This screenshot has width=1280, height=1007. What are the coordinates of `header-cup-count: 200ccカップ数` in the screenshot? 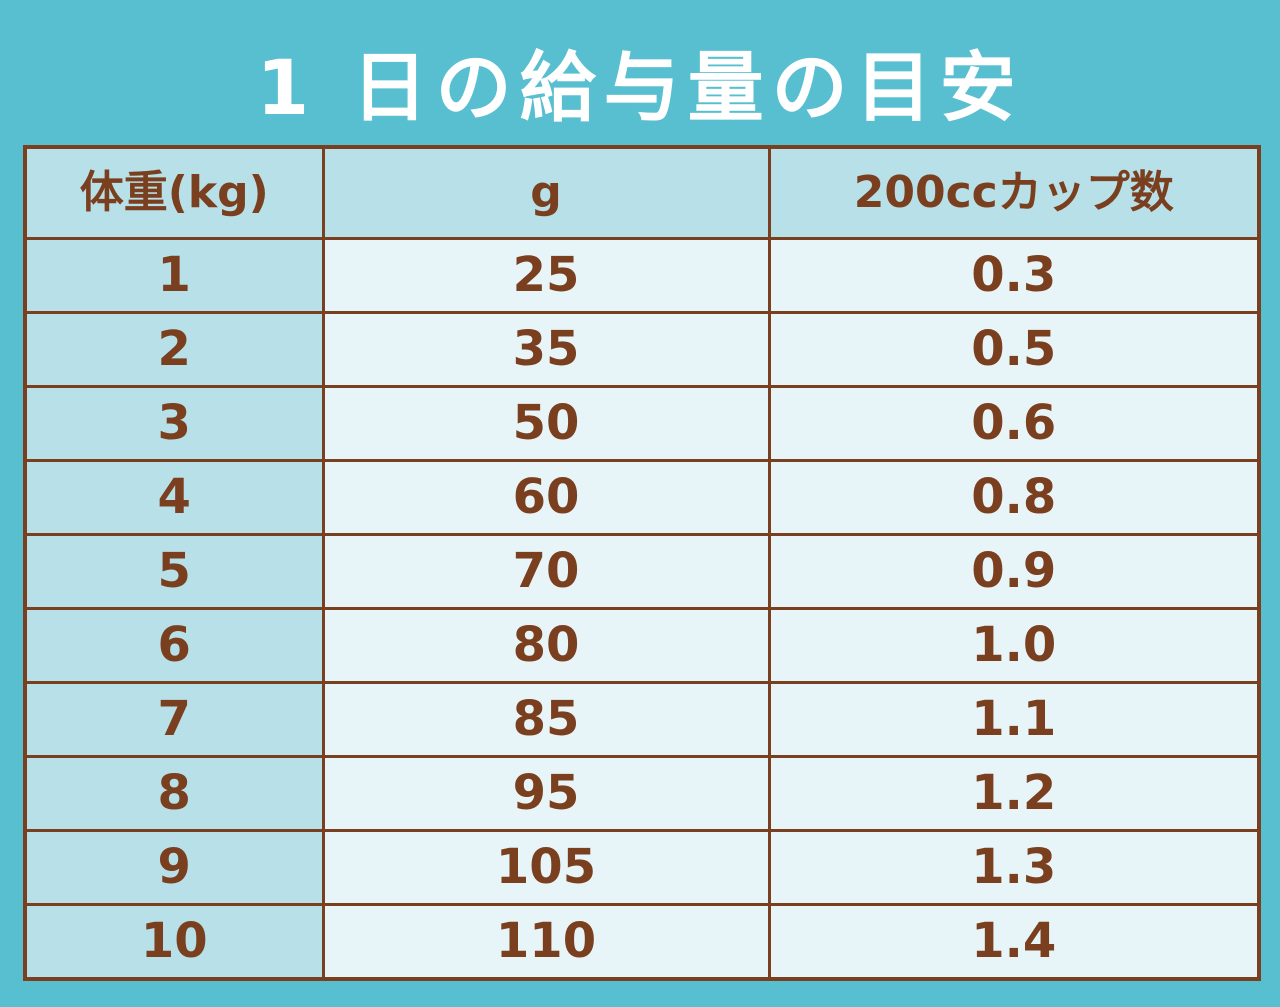 It's located at (1014, 192).